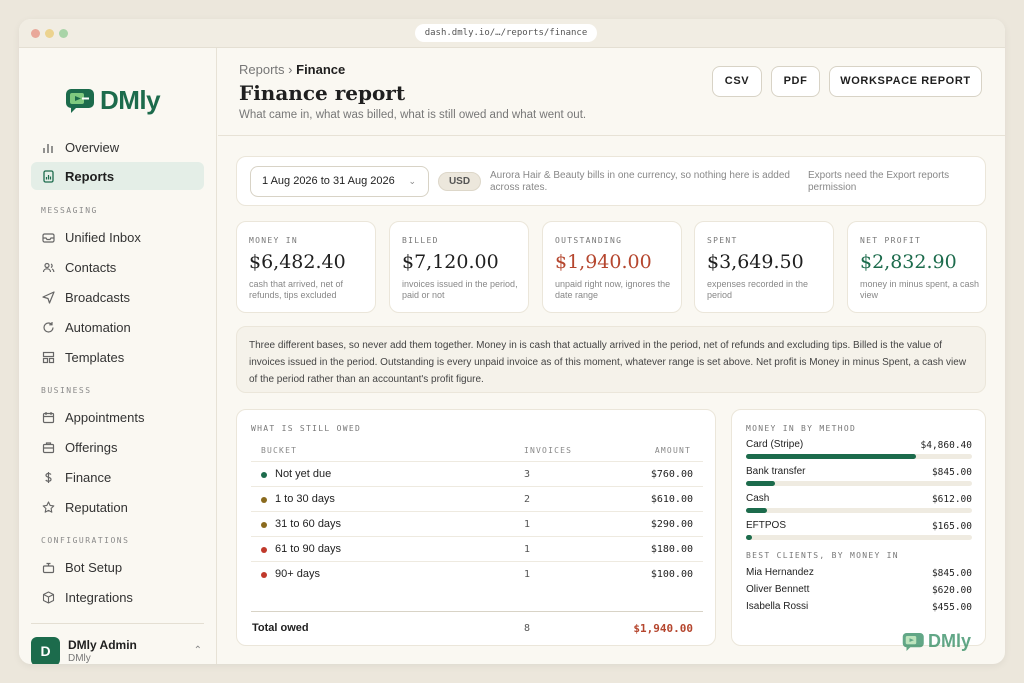 The width and height of the screenshot is (1024, 683). What do you see at coordinates (722, 240) in the screenshot?
I see `stat-label: SPENT` at bounding box center [722, 240].